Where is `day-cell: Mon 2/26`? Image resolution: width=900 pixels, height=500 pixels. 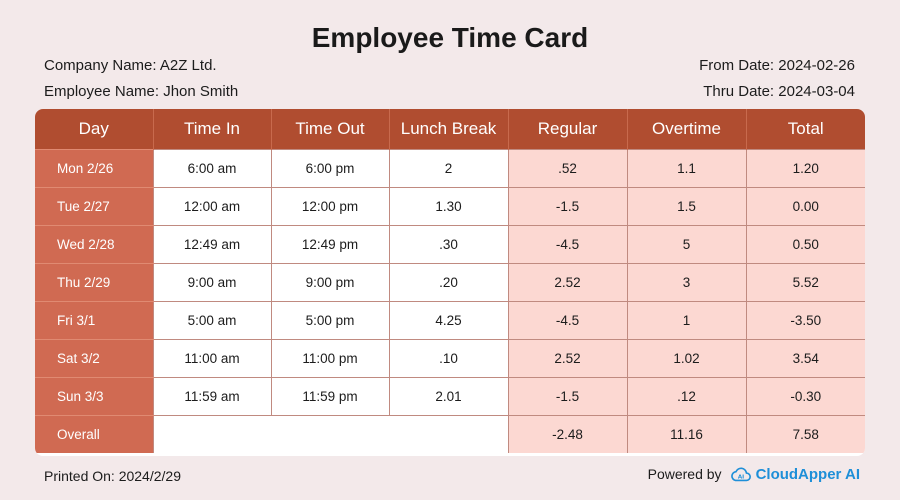 day-cell: Mon 2/26 is located at coordinates (94, 168).